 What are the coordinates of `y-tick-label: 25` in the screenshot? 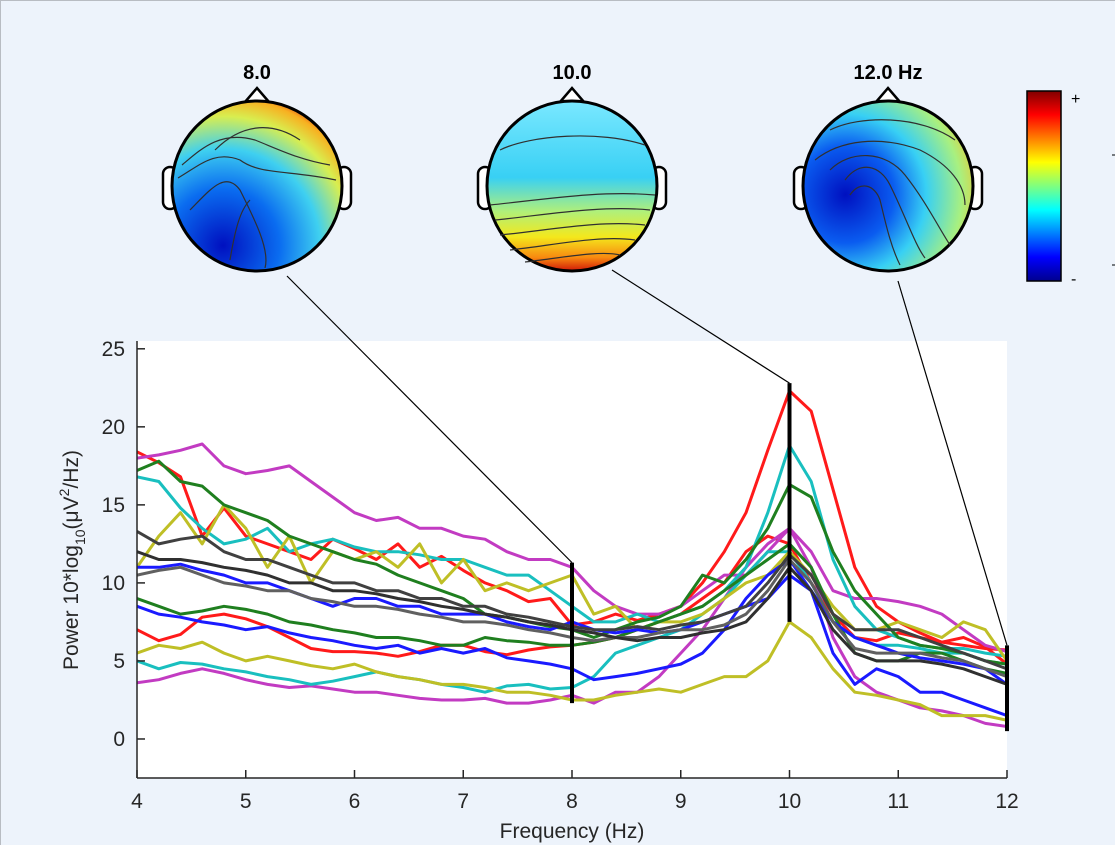 It's located at (113, 349).